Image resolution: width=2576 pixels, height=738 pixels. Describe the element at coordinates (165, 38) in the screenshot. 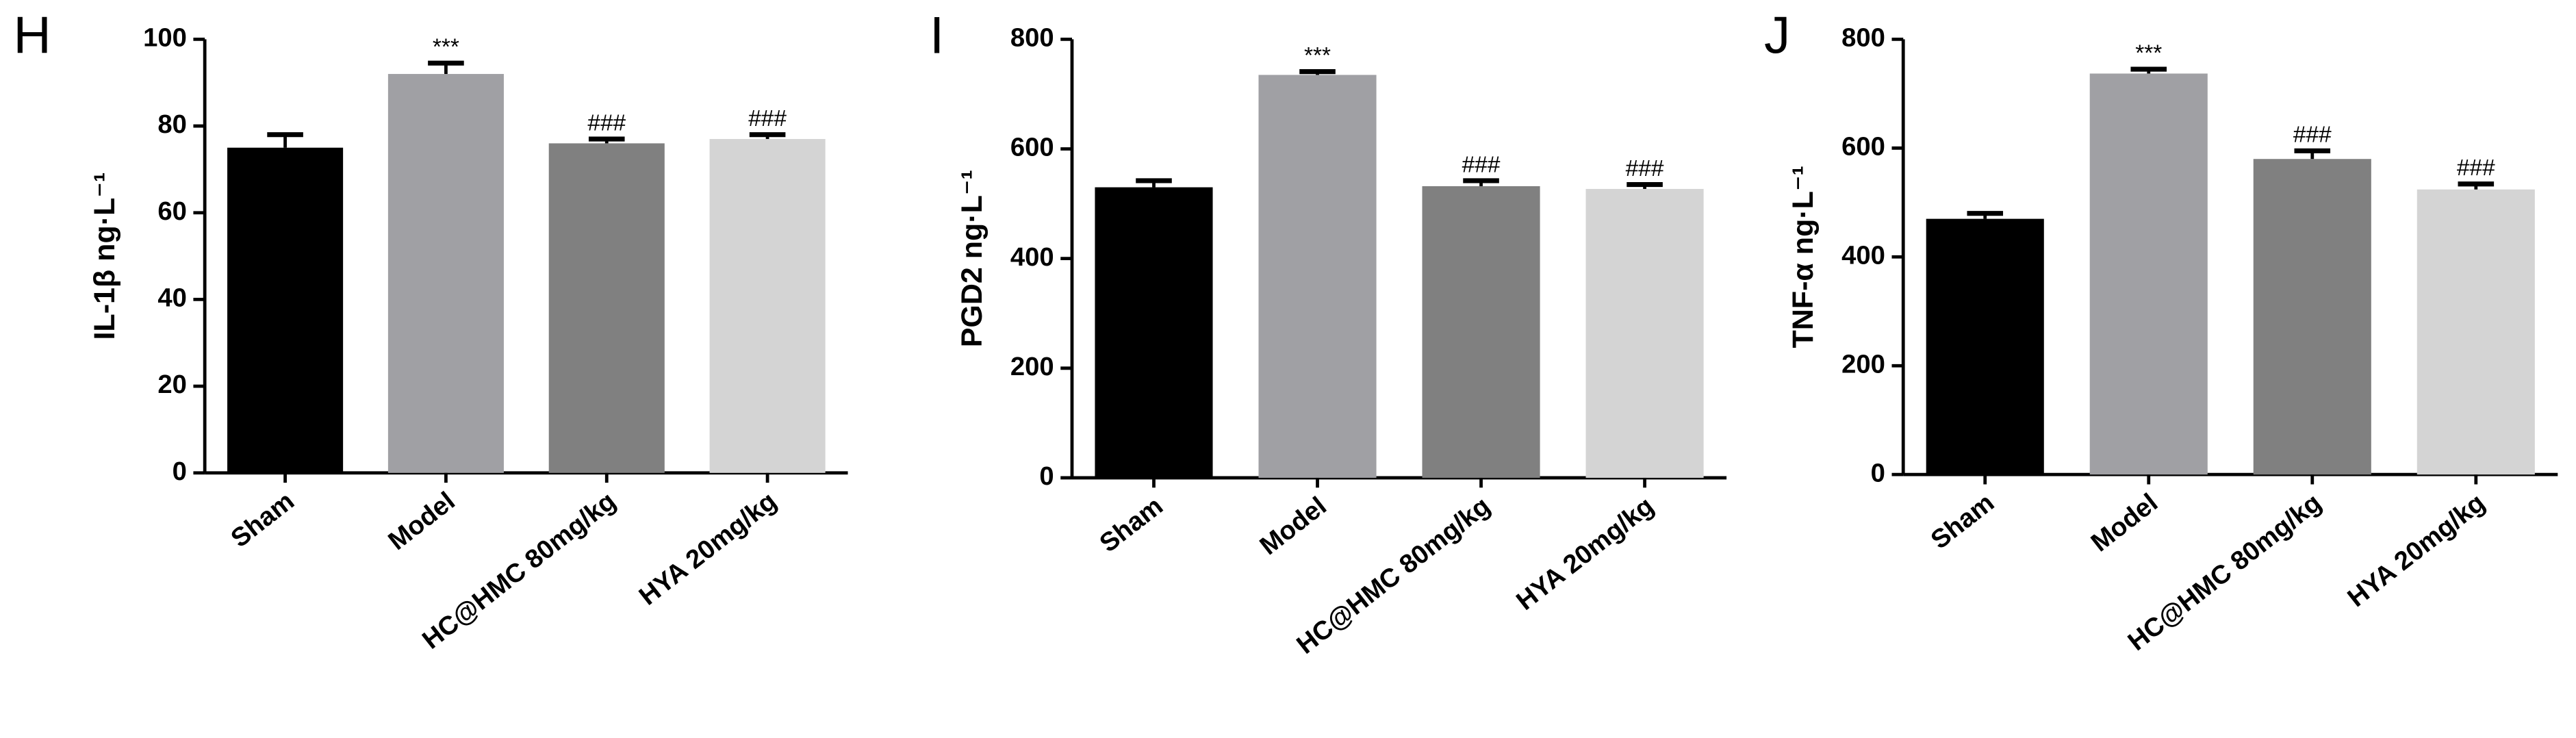

I see `y-tick-label: 100` at that location.